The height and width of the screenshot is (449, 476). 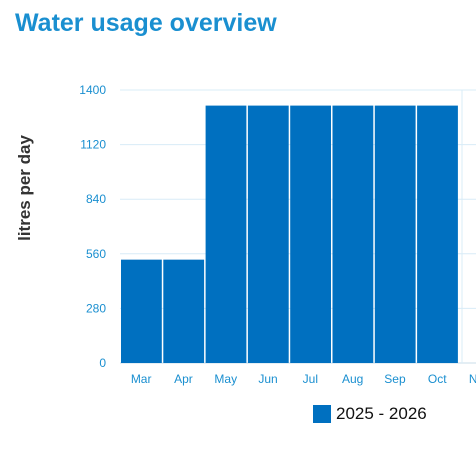 What do you see at coordinates (472, 379) in the screenshot?
I see `x-tick-label: Nov` at bounding box center [472, 379].